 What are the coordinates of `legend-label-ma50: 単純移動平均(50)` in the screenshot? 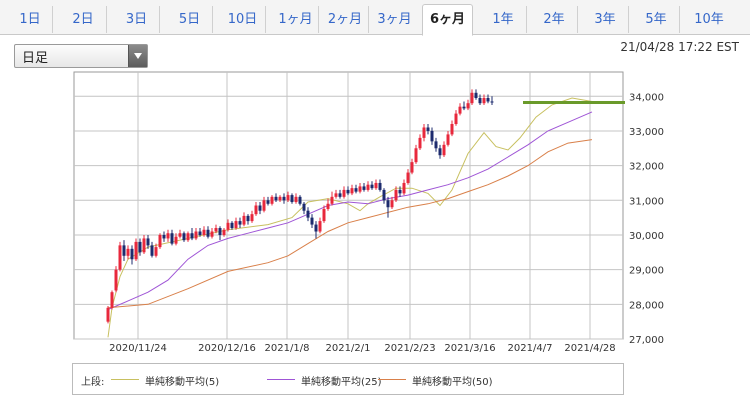 It's located at (452, 382).